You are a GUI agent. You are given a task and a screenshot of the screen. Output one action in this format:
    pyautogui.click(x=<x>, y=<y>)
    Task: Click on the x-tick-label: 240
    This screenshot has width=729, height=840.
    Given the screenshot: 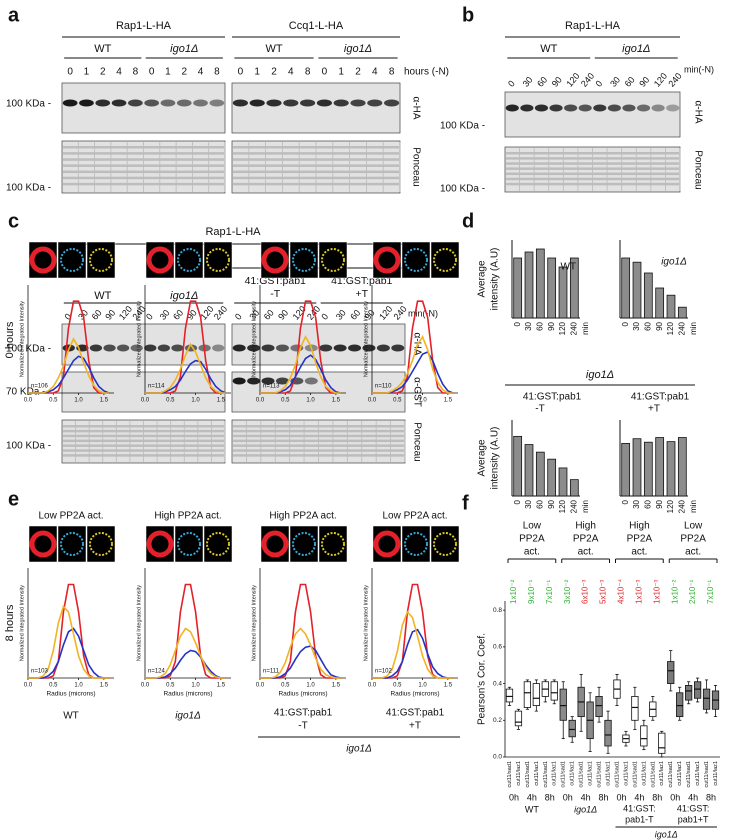 What is the action you would take?
    pyautogui.click(x=573, y=328)
    